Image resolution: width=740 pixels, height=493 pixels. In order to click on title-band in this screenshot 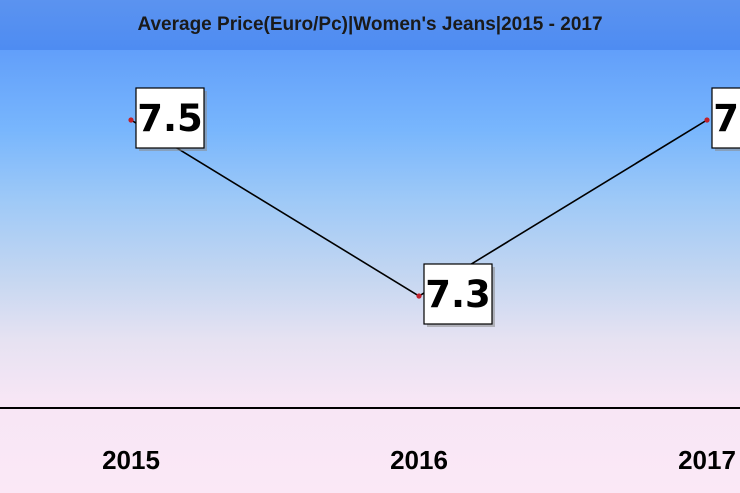, I will do `click(370, 25)`.